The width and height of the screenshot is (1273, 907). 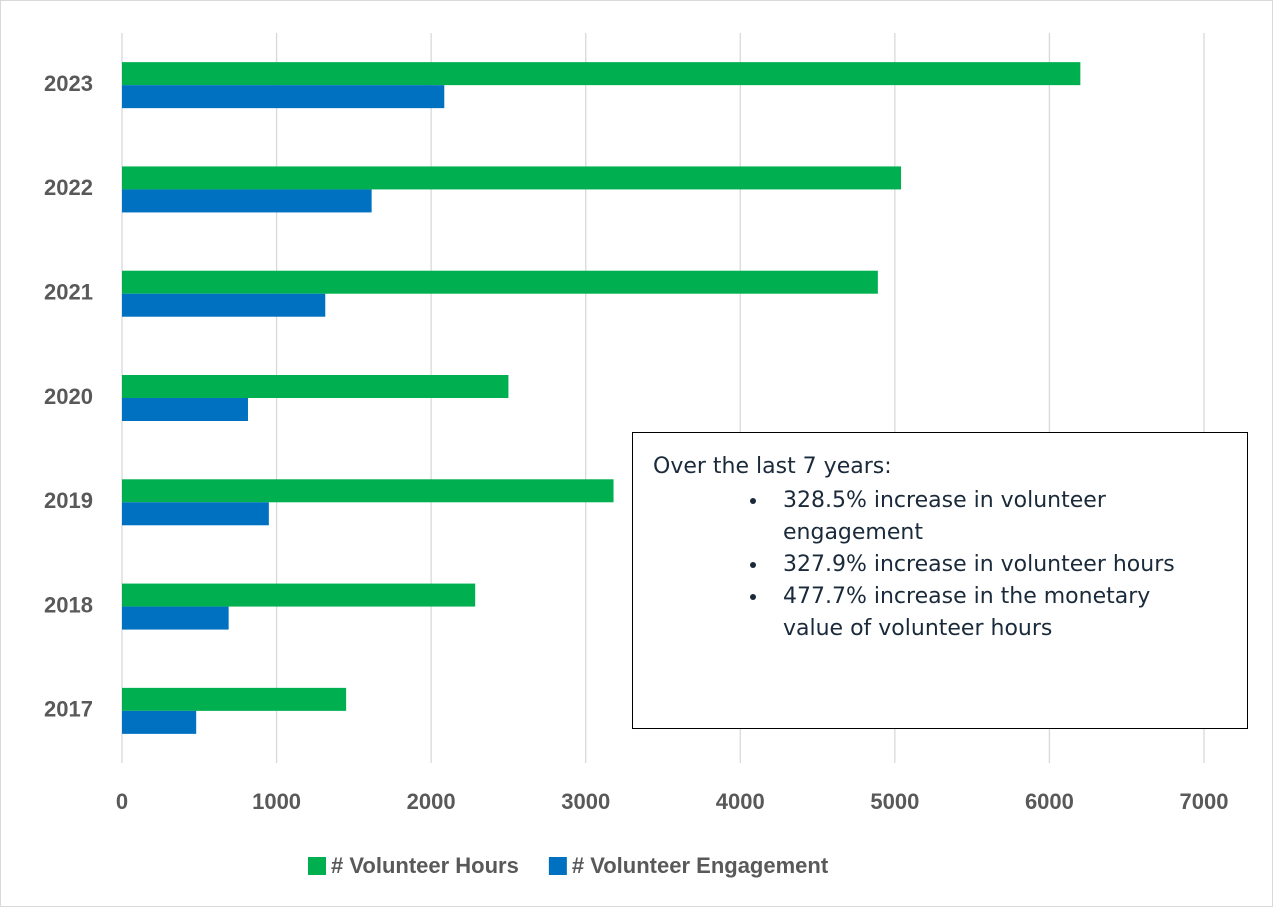 I want to click on legend-label: # Volunteer Hours, so click(x=425, y=865).